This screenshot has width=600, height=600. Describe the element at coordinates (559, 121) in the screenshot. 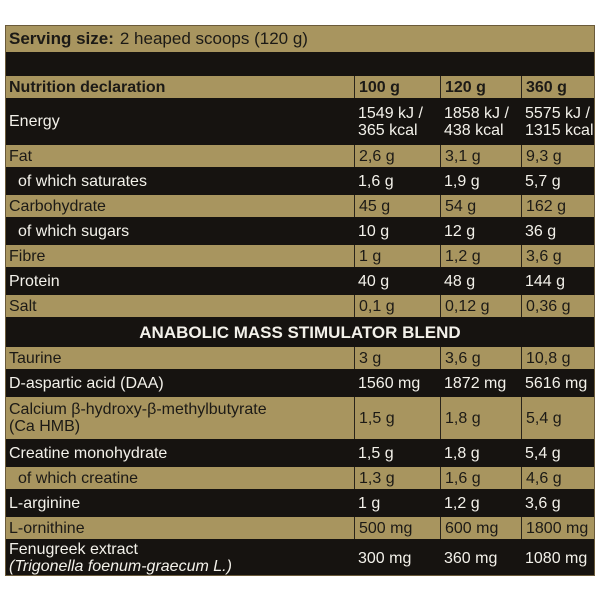

I see `value-360g: 5575 kJ /1315 kcal` at that location.